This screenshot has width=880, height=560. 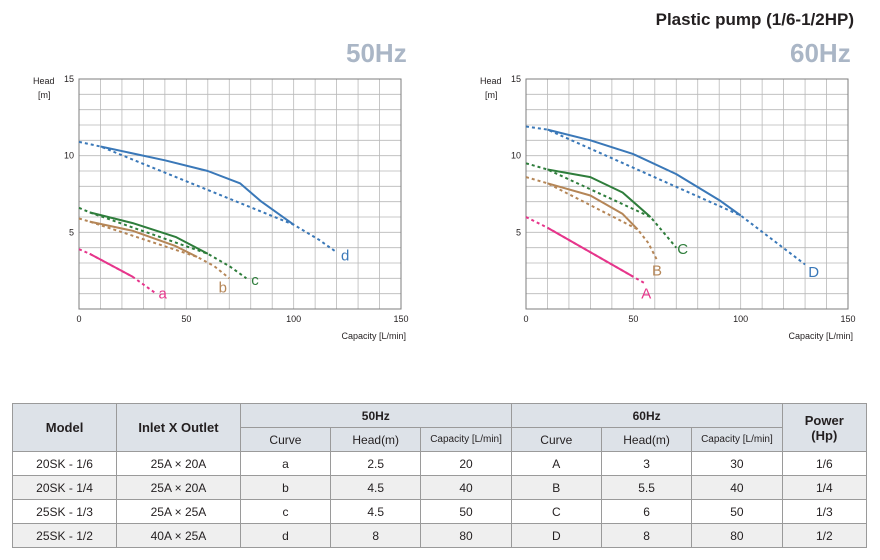 What do you see at coordinates (646, 535) in the screenshot?
I see `cell-head-60: 8` at bounding box center [646, 535].